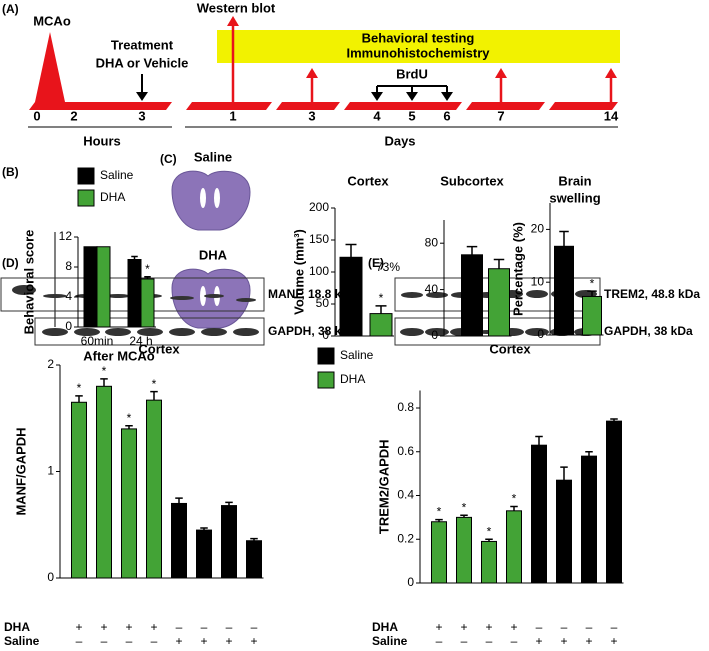 This screenshot has height=651, width=709. What do you see at coordinates (405, 407) in the screenshot?
I see `y-tick-label: 0.8` at bounding box center [405, 407].